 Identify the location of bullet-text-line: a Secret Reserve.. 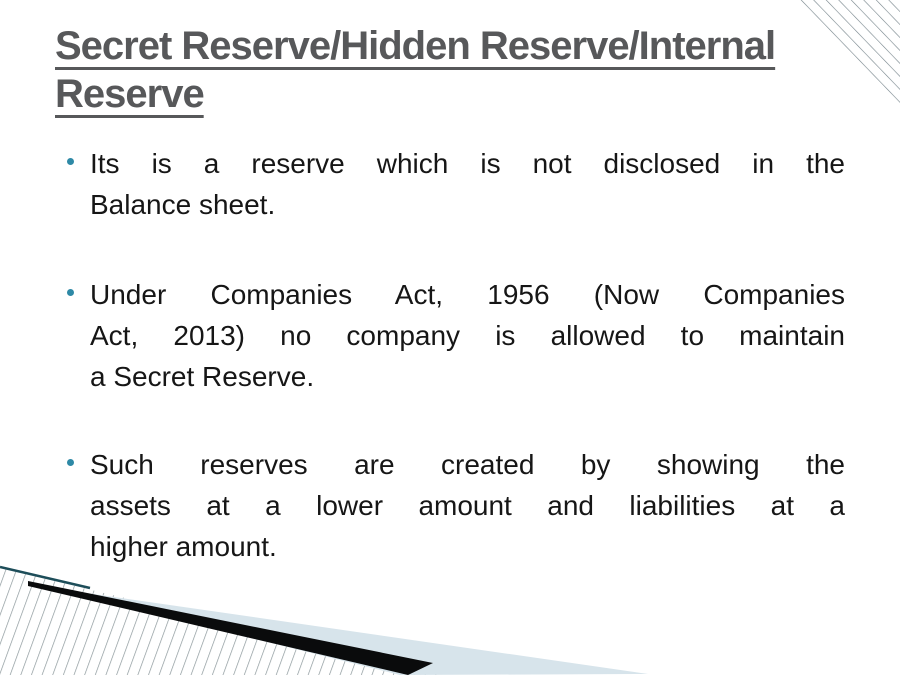
(202, 376).